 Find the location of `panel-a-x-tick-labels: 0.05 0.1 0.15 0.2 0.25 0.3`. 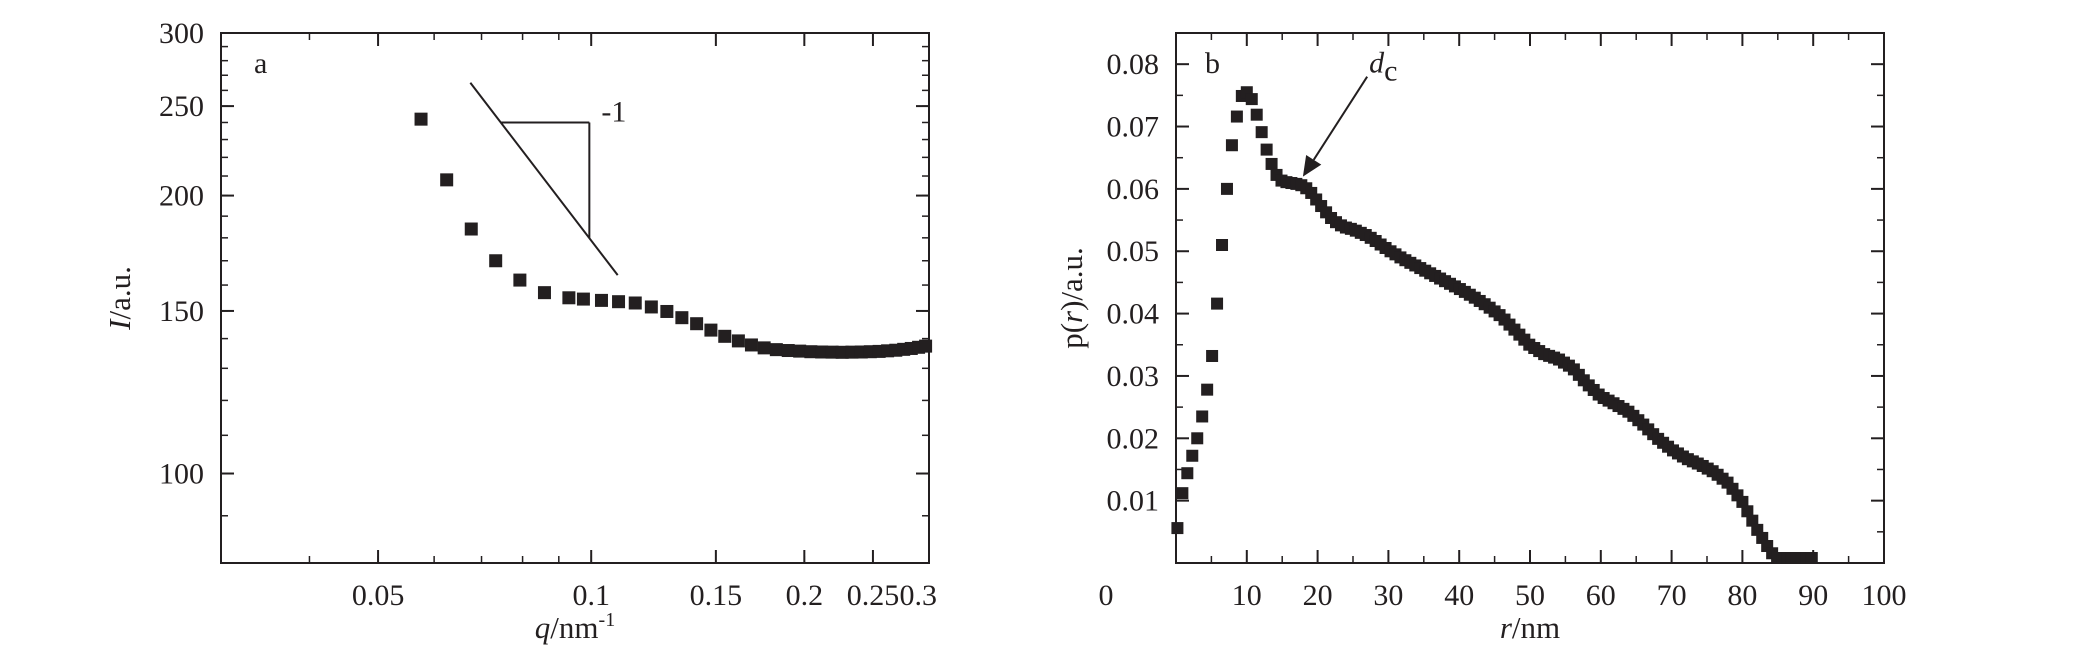

panel-a-x-tick-labels: 0.05 0.1 0.15 0.2 0.25 0.3 is located at coordinates (644, 595).